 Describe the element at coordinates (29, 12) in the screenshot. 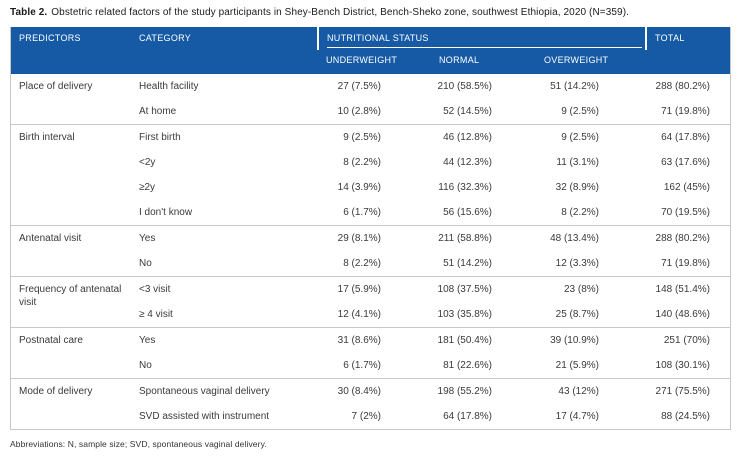

I see `table-title-label: Table 2.` at that location.